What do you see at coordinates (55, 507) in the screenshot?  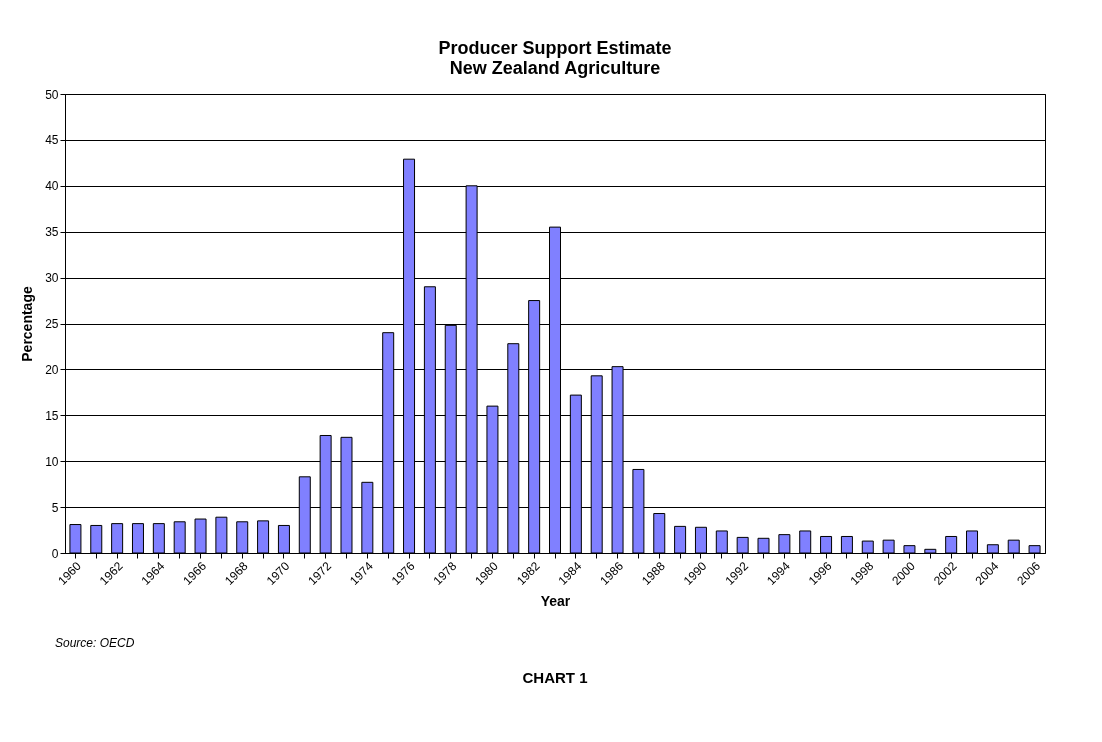 I see `y-tick-label: 5` at bounding box center [55, 507].